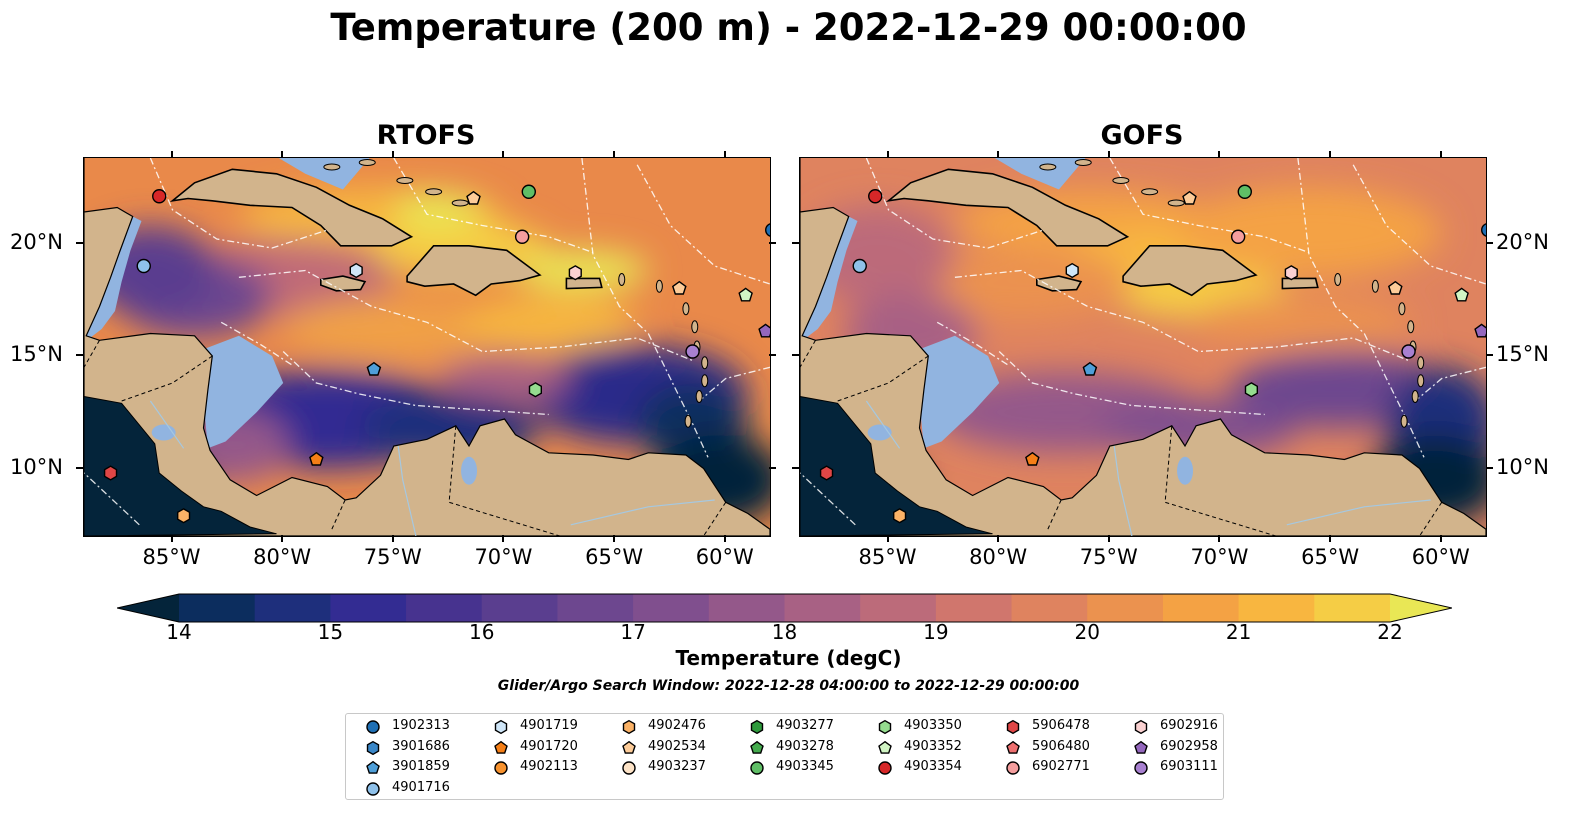  I want to click on lat-tick-label-right: 15°N, so click(1522, 354).